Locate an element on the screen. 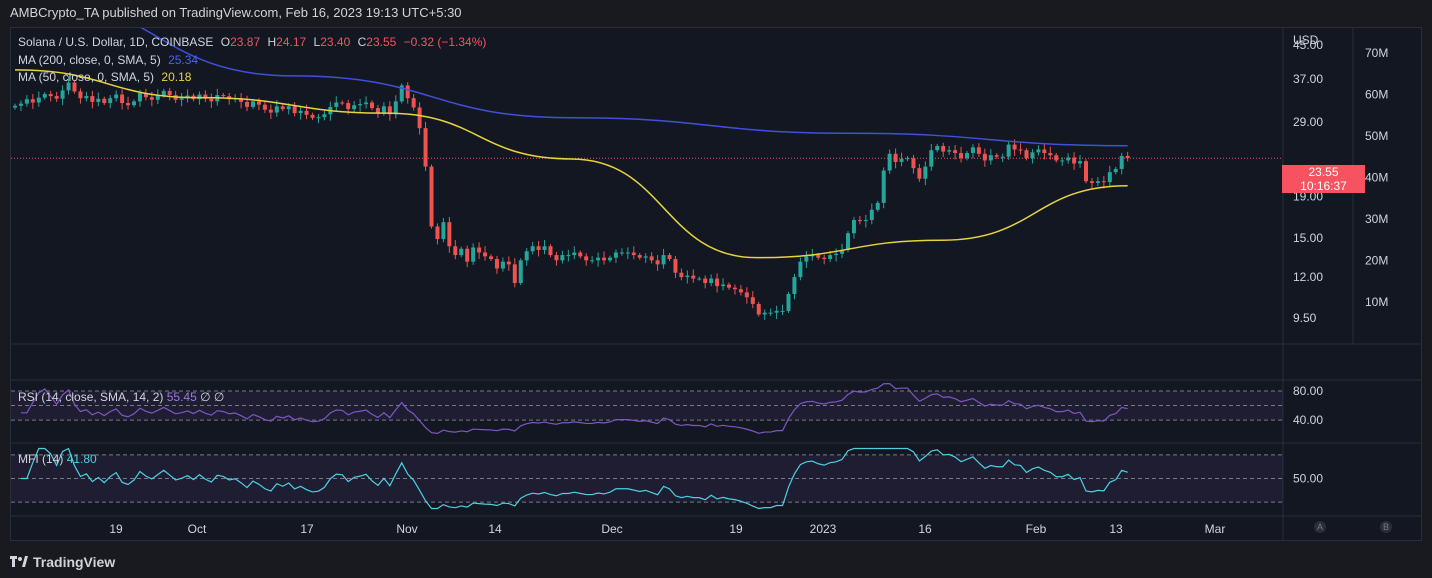 This screenshot has height=578, width=1432. volume-tick-label: 40M is located at coordinates (1376, 178).